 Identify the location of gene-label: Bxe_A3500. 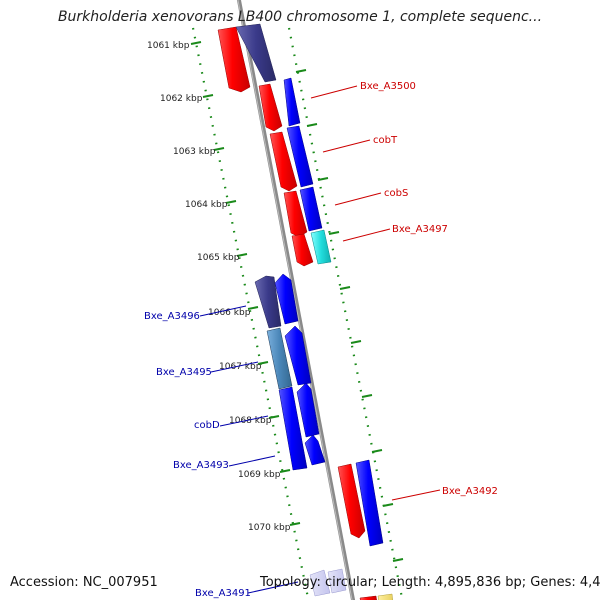
(388, 86).